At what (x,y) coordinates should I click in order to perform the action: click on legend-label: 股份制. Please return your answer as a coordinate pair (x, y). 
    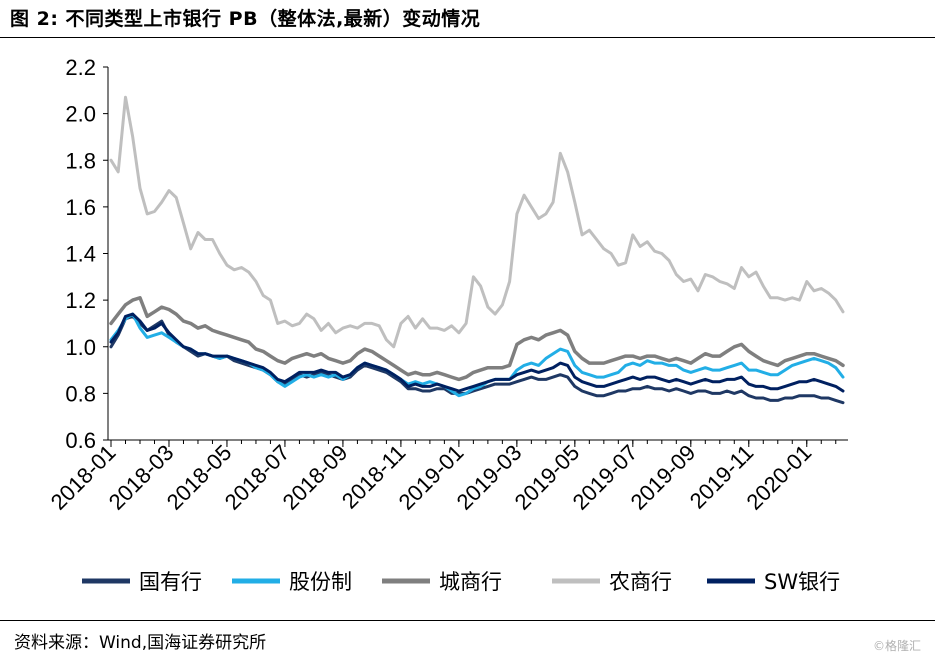
    Looking at the image, I should click on (320, 582).